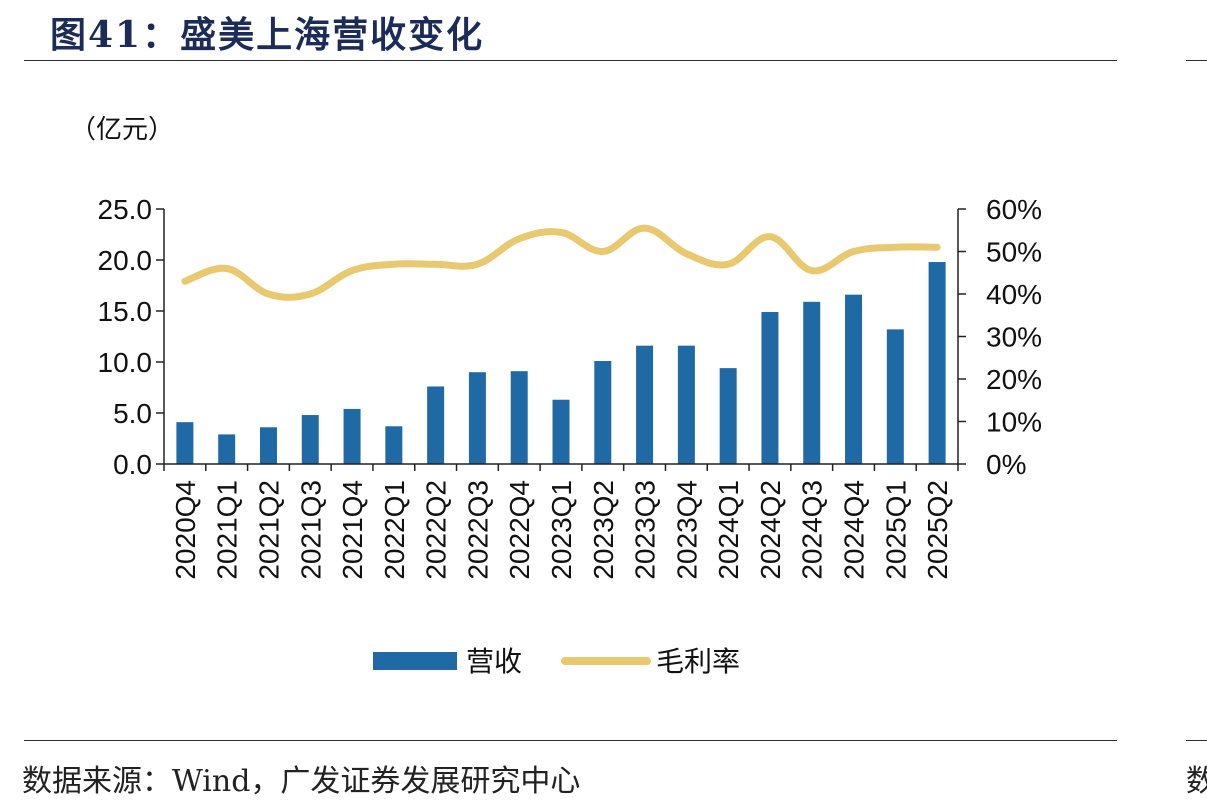 The image size is (1207, 810). What do you see at coordinates (122, 130) in the screenshot?
I see `left-axis-unit: （亿元）` at bounding box center [122, 130].